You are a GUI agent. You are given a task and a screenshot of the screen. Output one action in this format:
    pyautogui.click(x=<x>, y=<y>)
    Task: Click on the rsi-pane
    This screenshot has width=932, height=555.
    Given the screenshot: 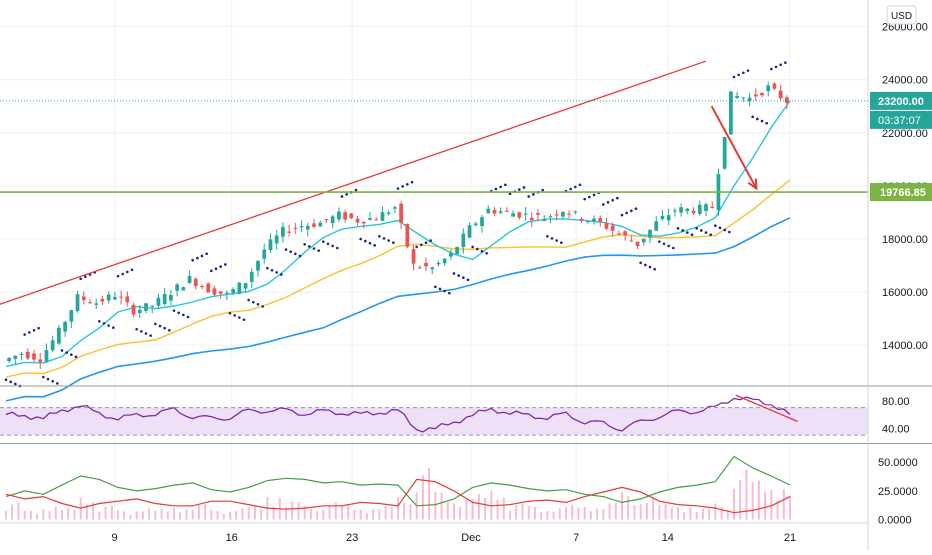 What is the action you would take?
    pyautogui.click(x=434, y=415)
    